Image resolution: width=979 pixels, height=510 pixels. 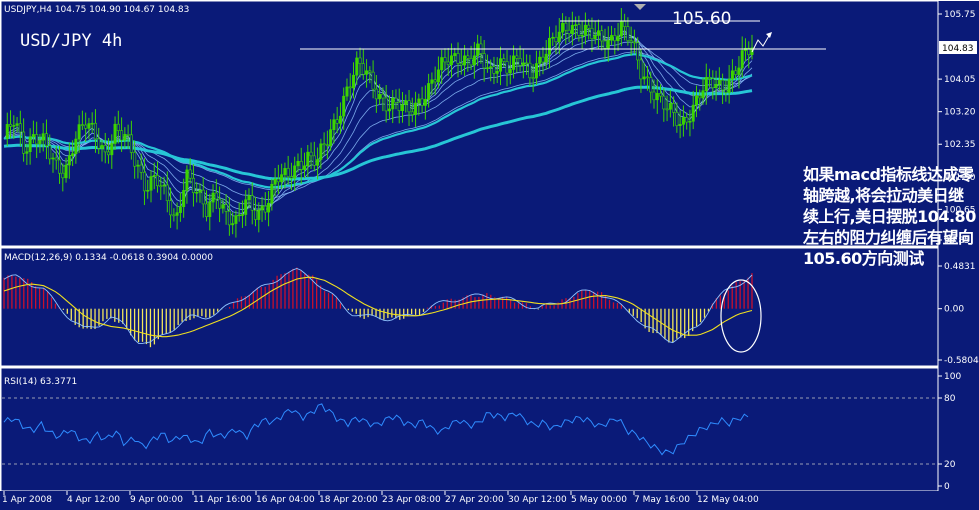 I want to click on price-tick-label: 101.50, so click(x=960, y=178).